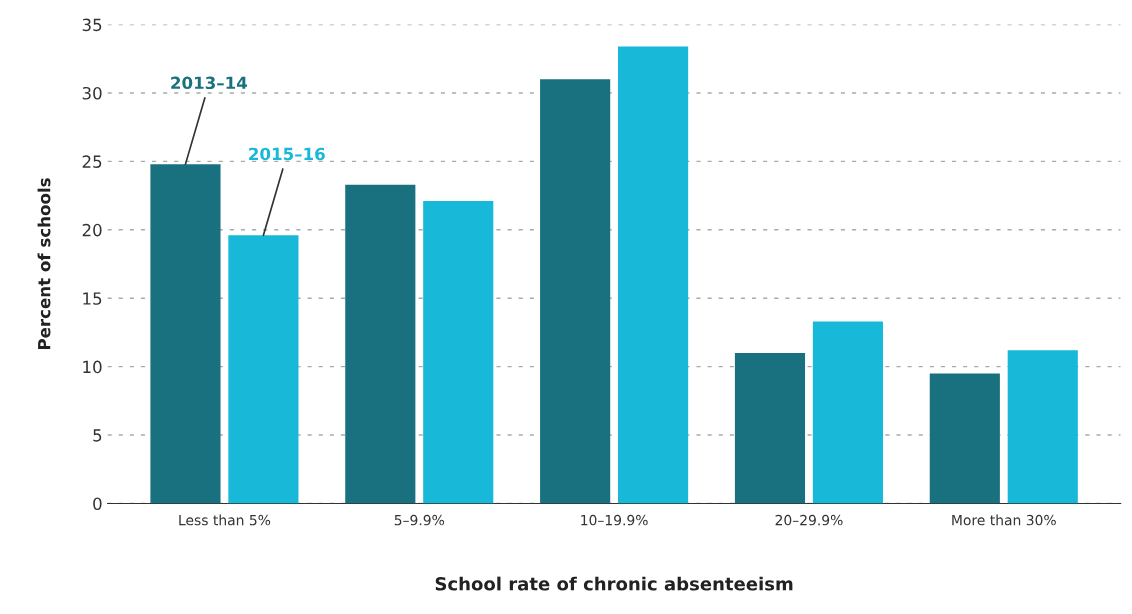 This screenshot has height=614, width=1132. What do you see at coordinates (225, 520) in the screenshot?
I see `x-tick-label: Less than 5%` at bounding box center [225, 520].